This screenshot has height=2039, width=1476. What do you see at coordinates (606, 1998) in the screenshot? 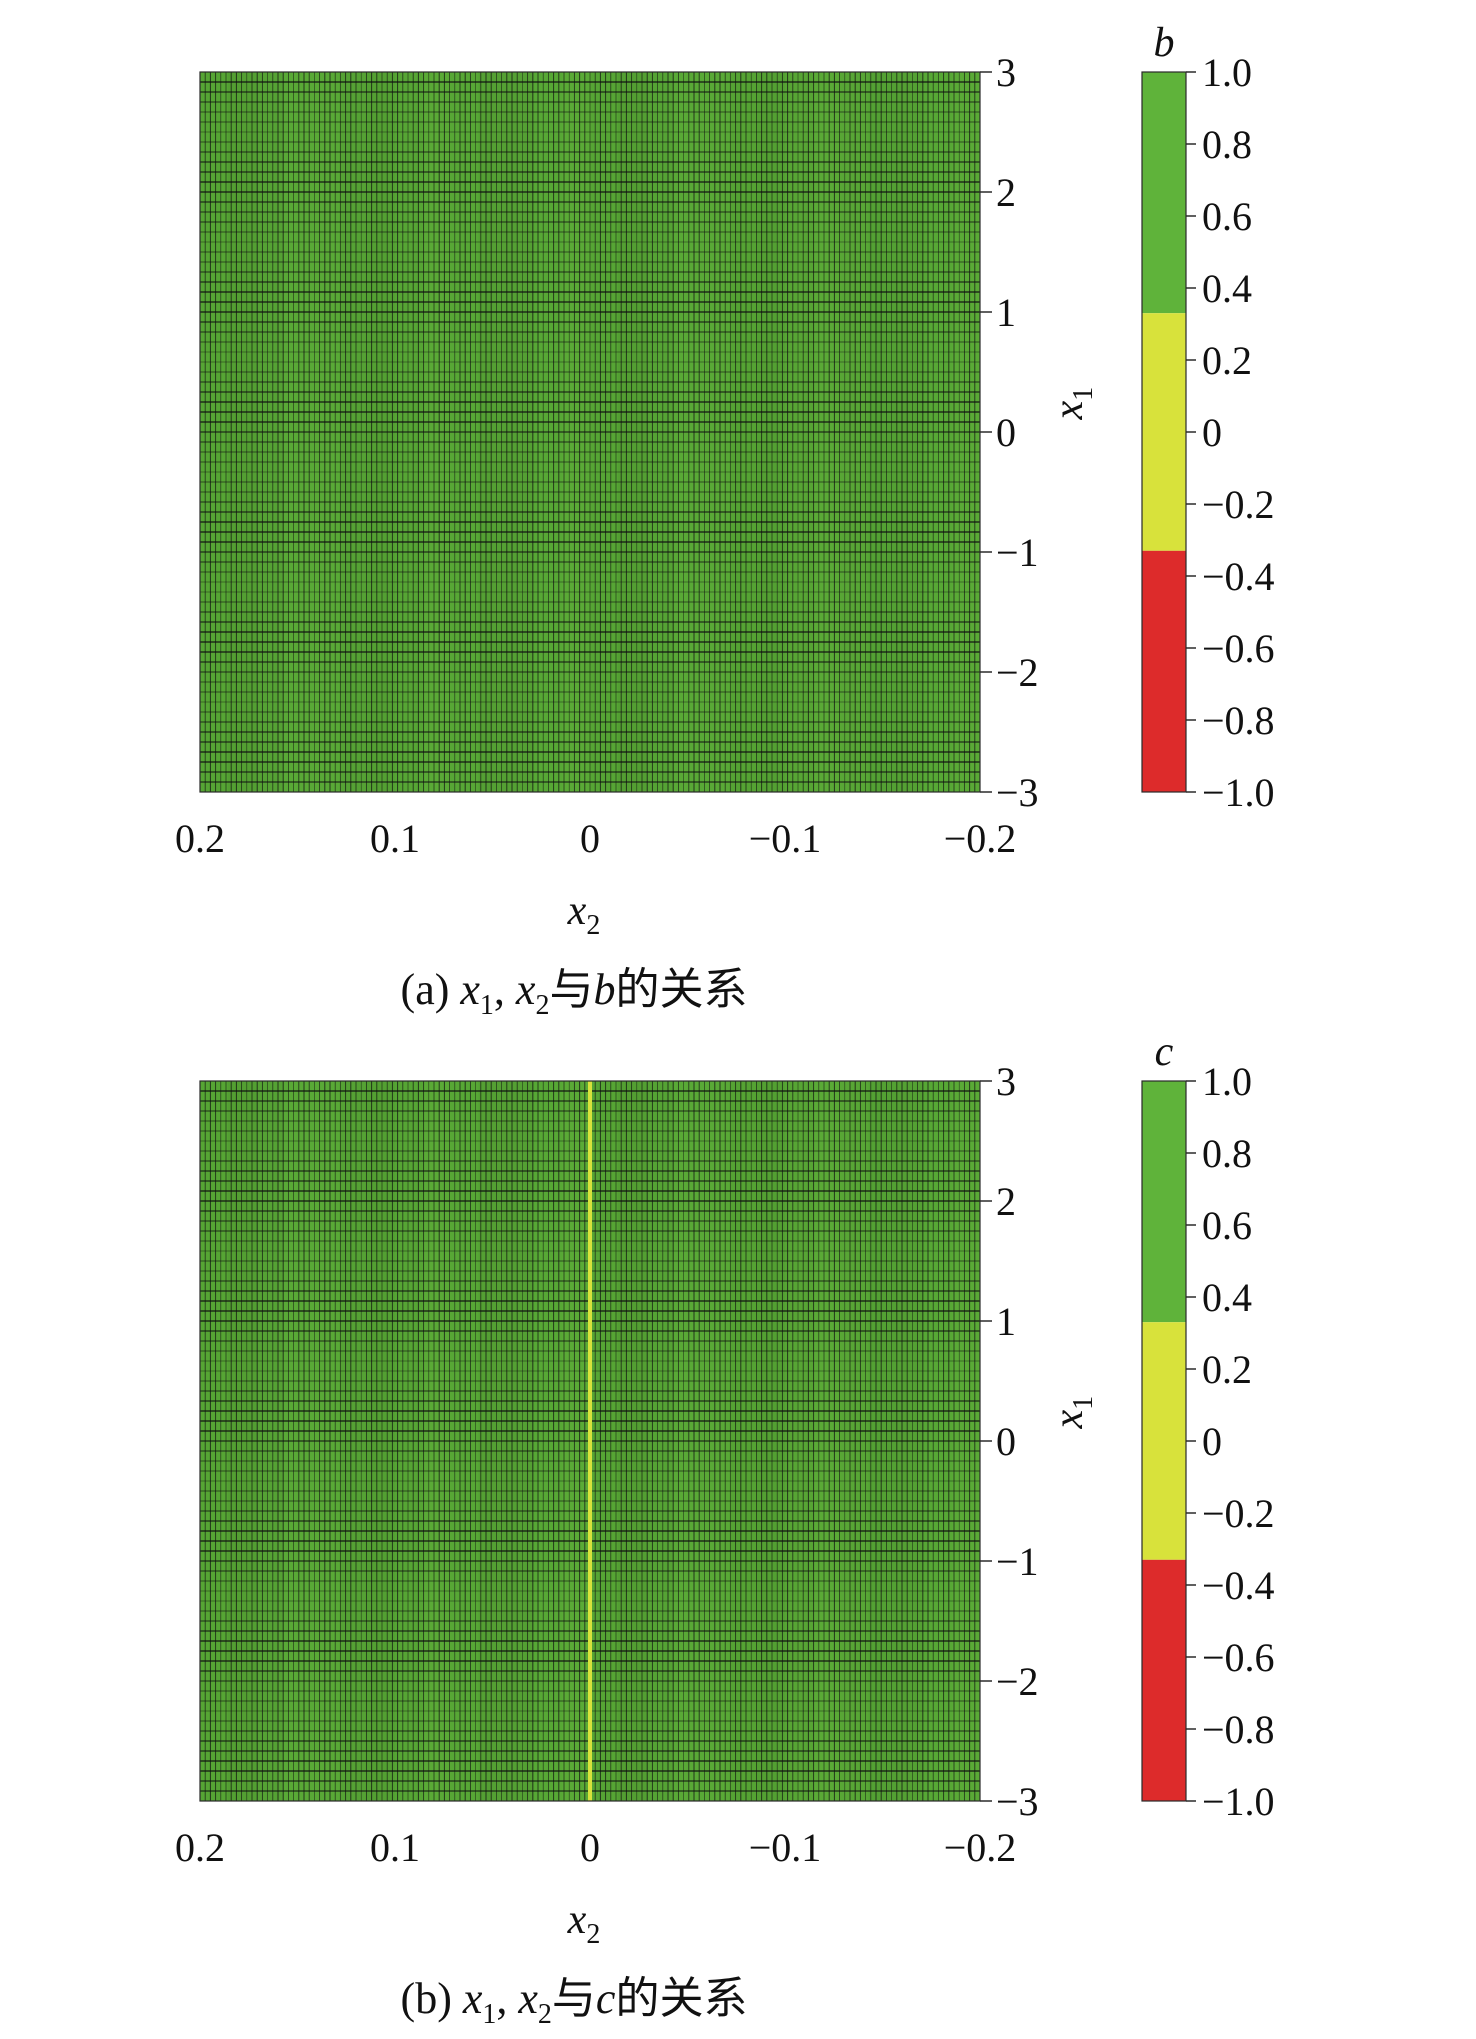
I see `caption-var: c` at bounding box center [606, 1998].